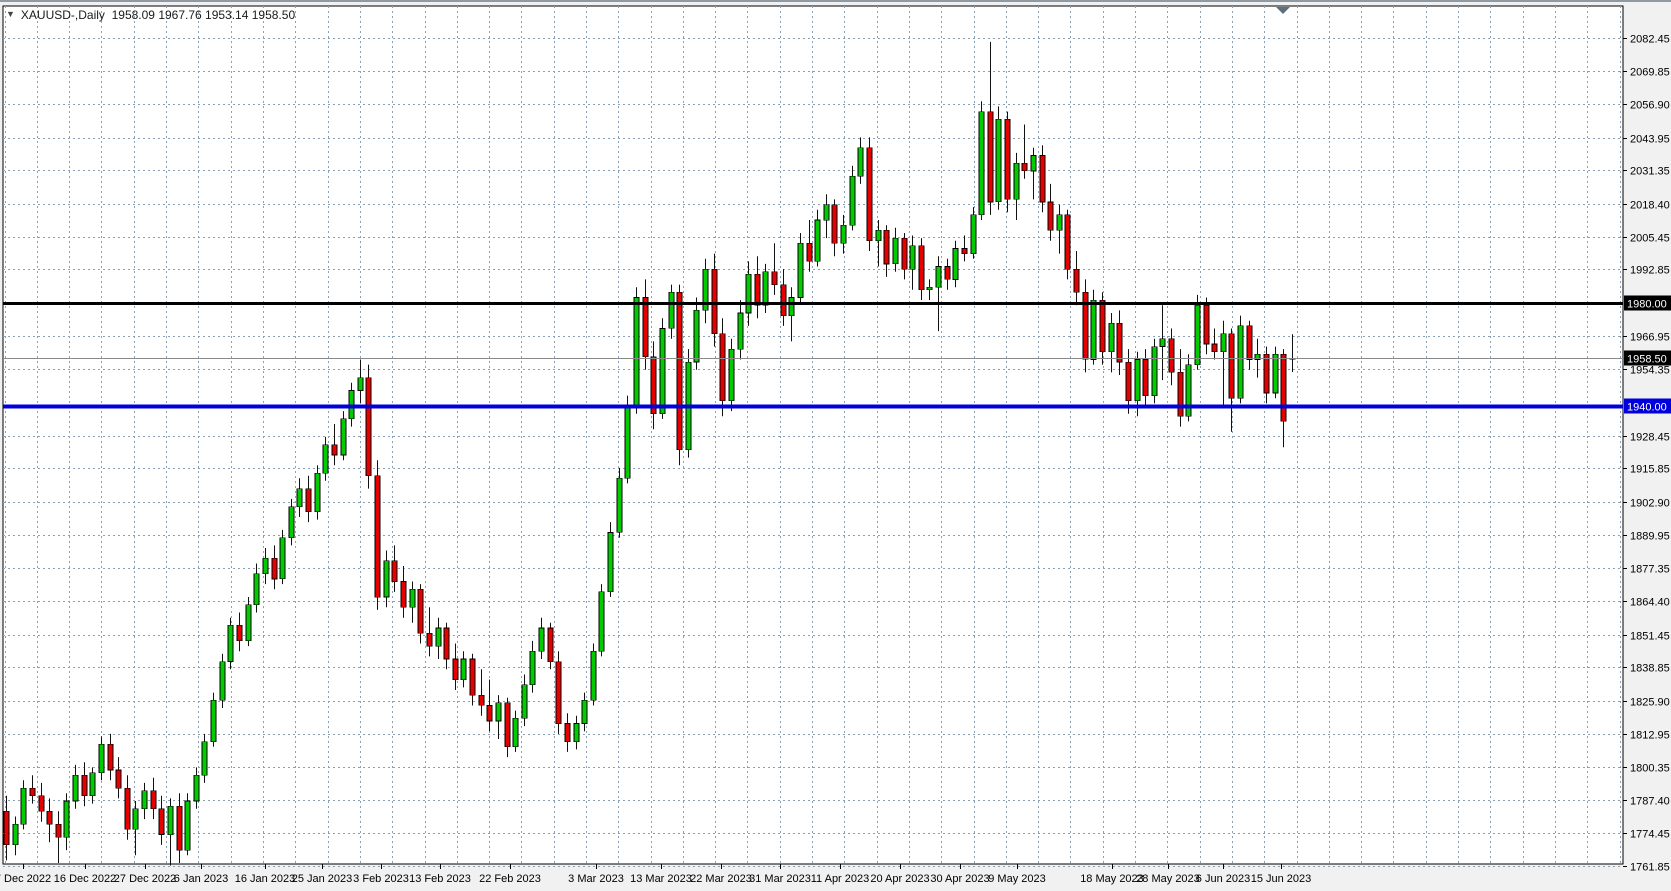 Image resolution: width=1671 pixels, height=891 pixels. I want to click on price-axis-label: 1761.85, so click(1650, 868).